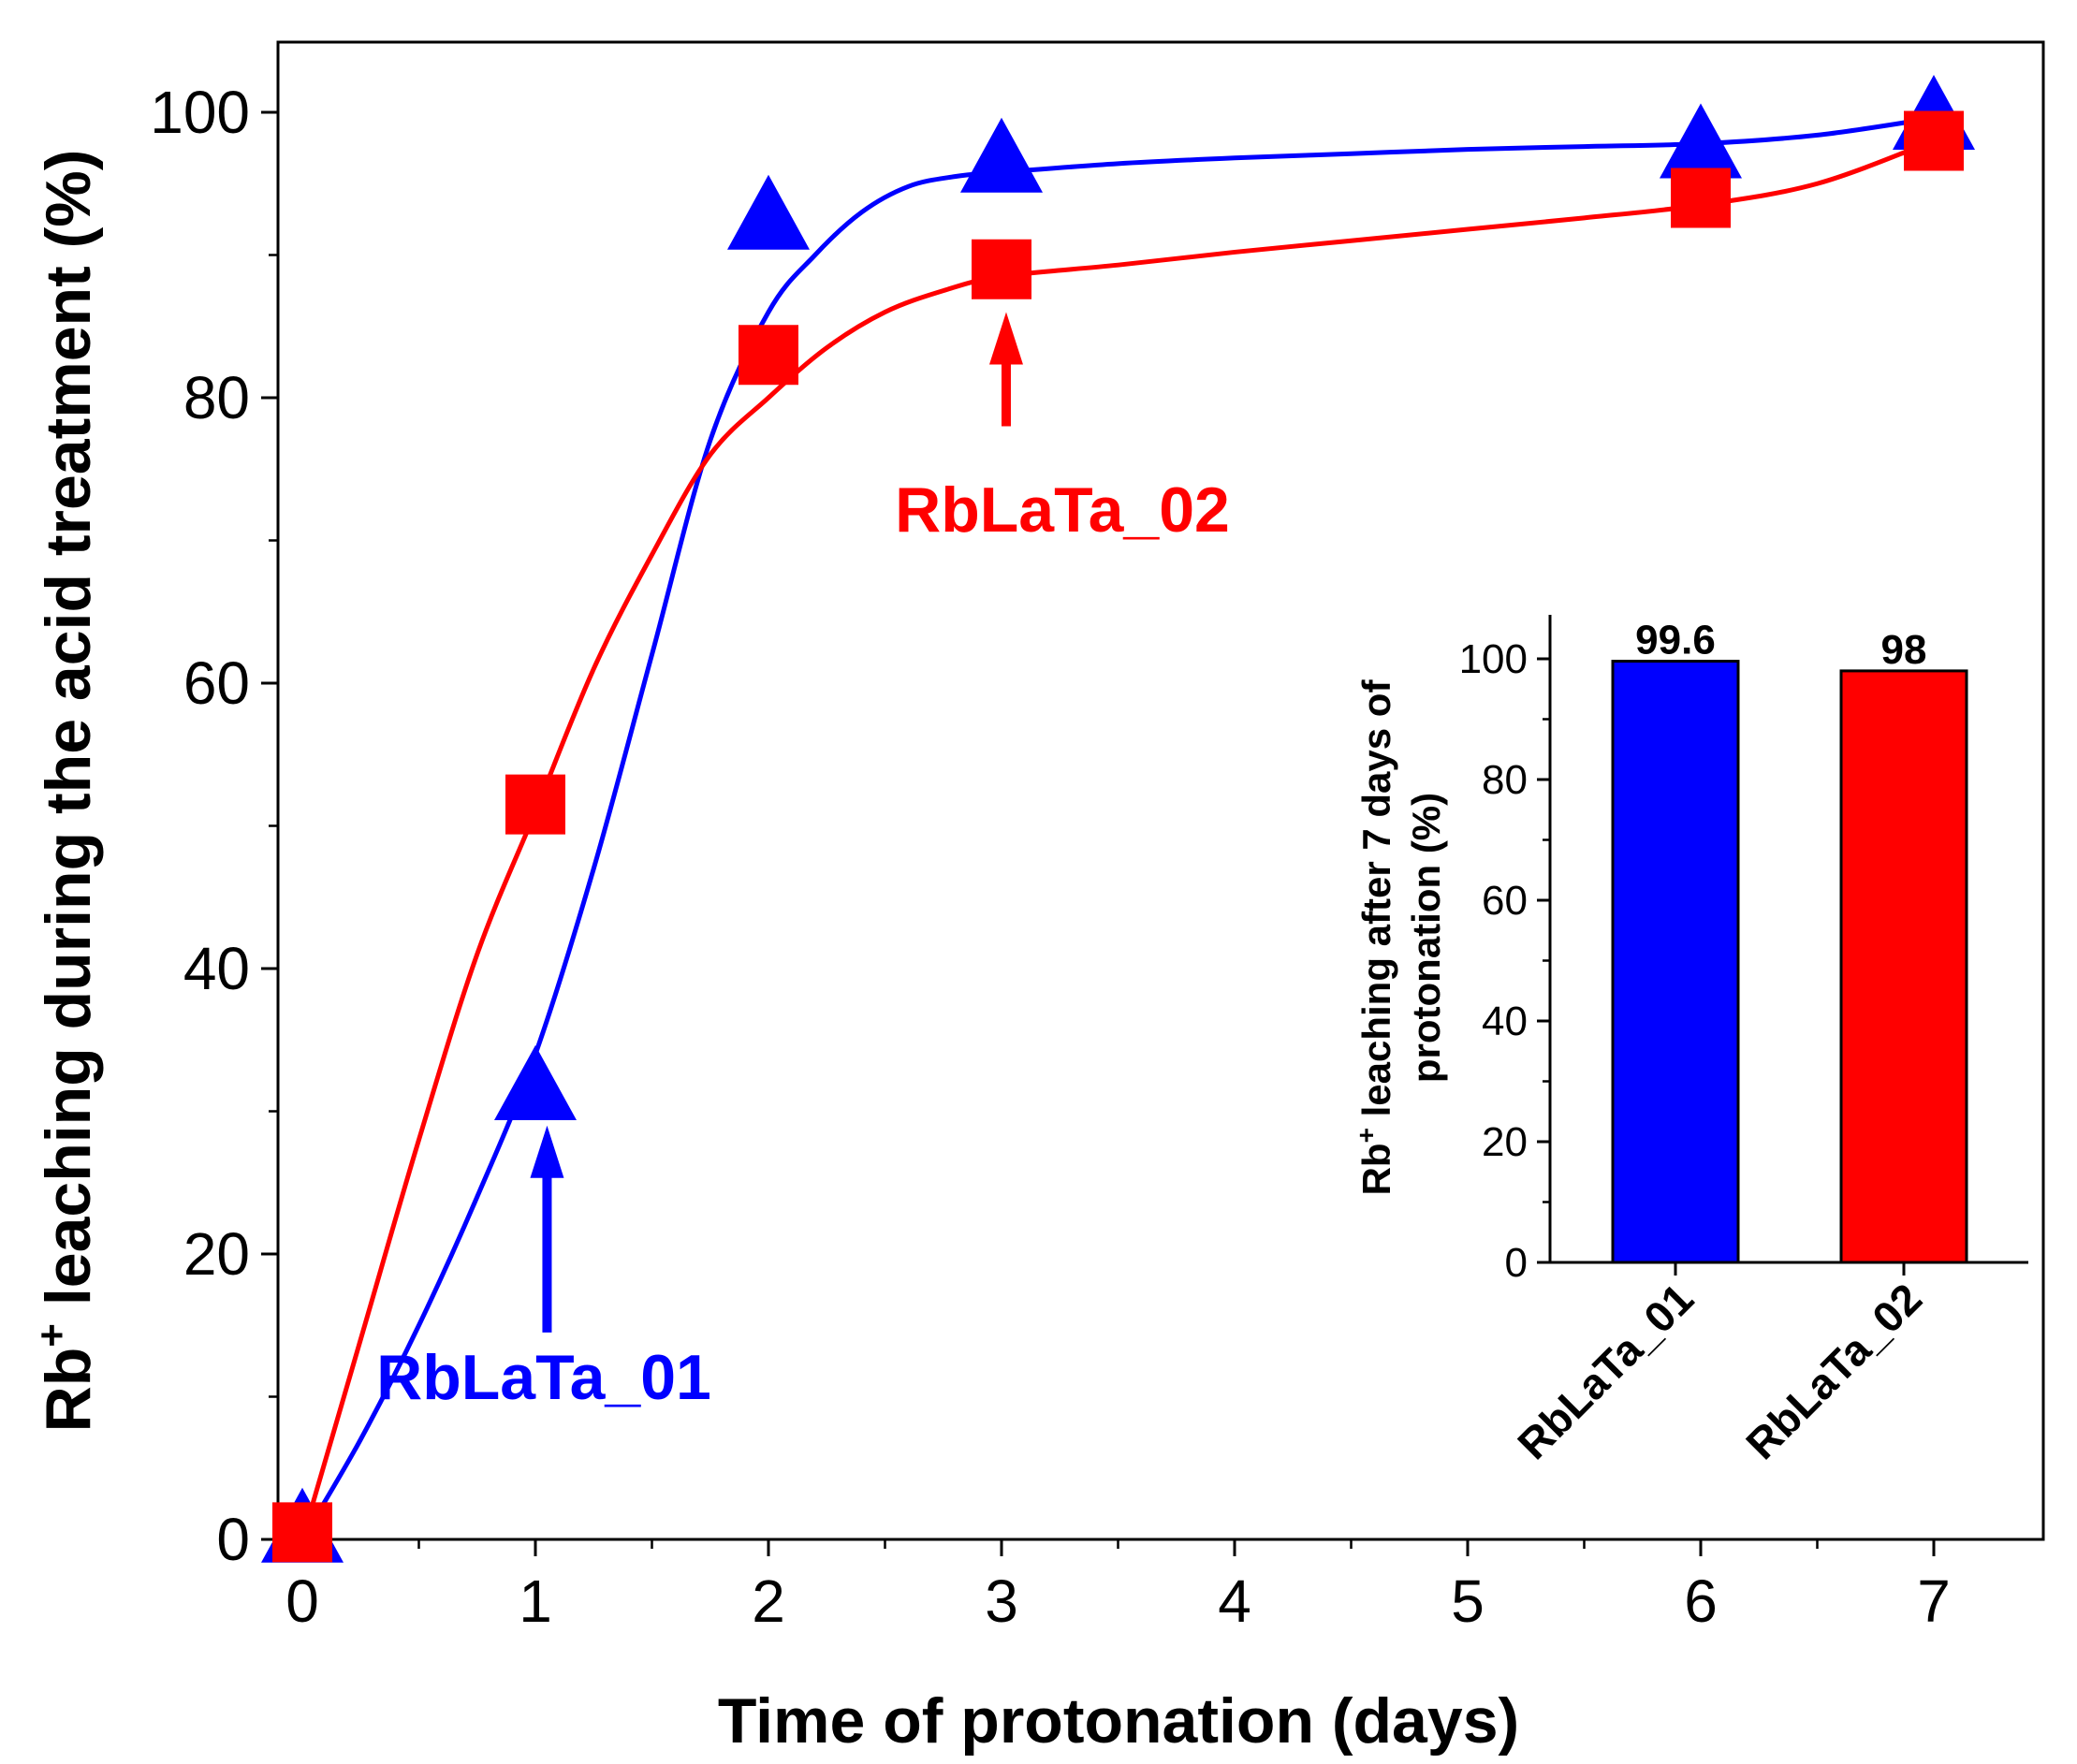 The width and height of the screenshot is (2077, 1764). I want to click on x-tick-label: 3, so click(1001, 1601).